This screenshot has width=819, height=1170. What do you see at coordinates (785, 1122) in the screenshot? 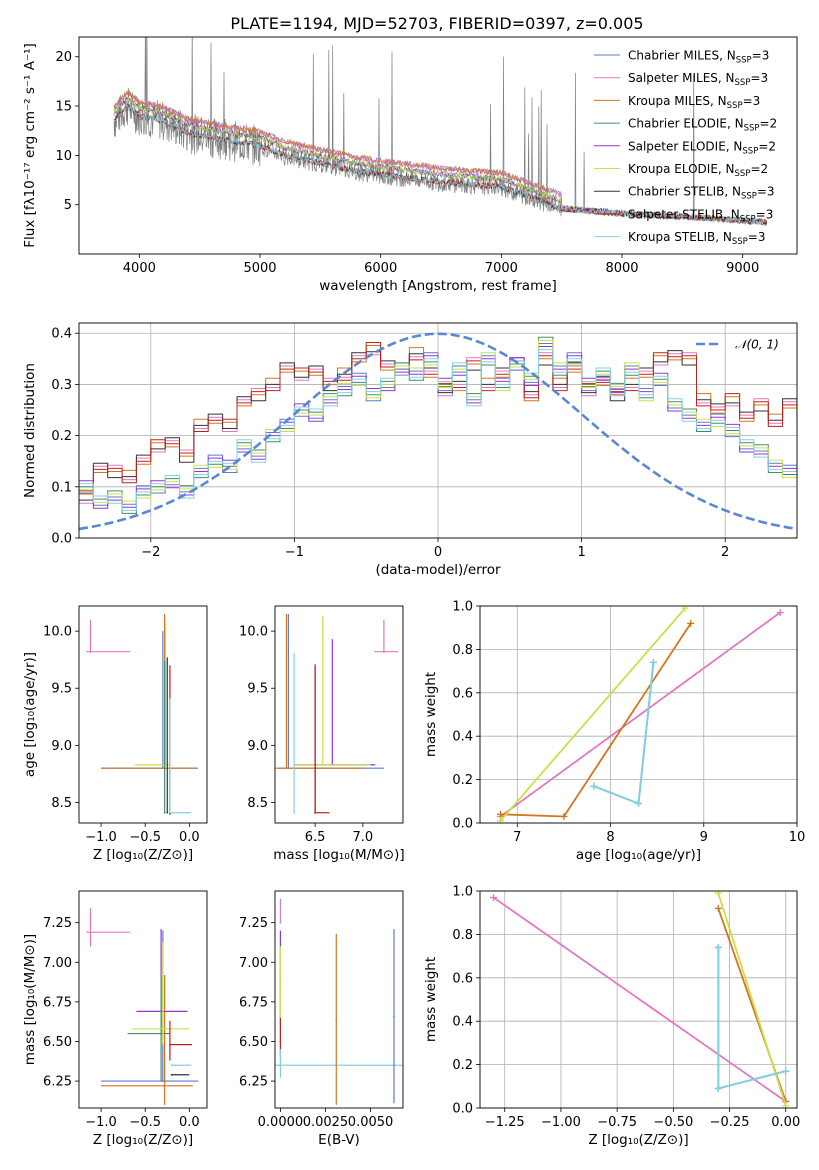
I see `x-tick-label: 0.00` at bounding box center [785, 1122].